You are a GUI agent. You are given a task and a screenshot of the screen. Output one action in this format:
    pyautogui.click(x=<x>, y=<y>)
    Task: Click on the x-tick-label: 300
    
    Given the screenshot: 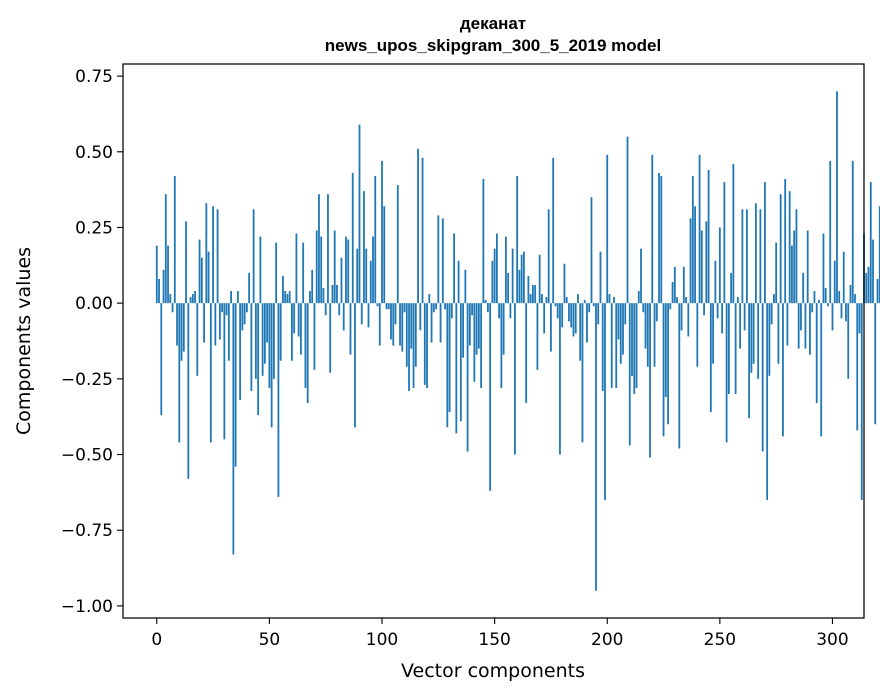 What is the action you would take?
    pyautogui.click(x=832, y=640)
    